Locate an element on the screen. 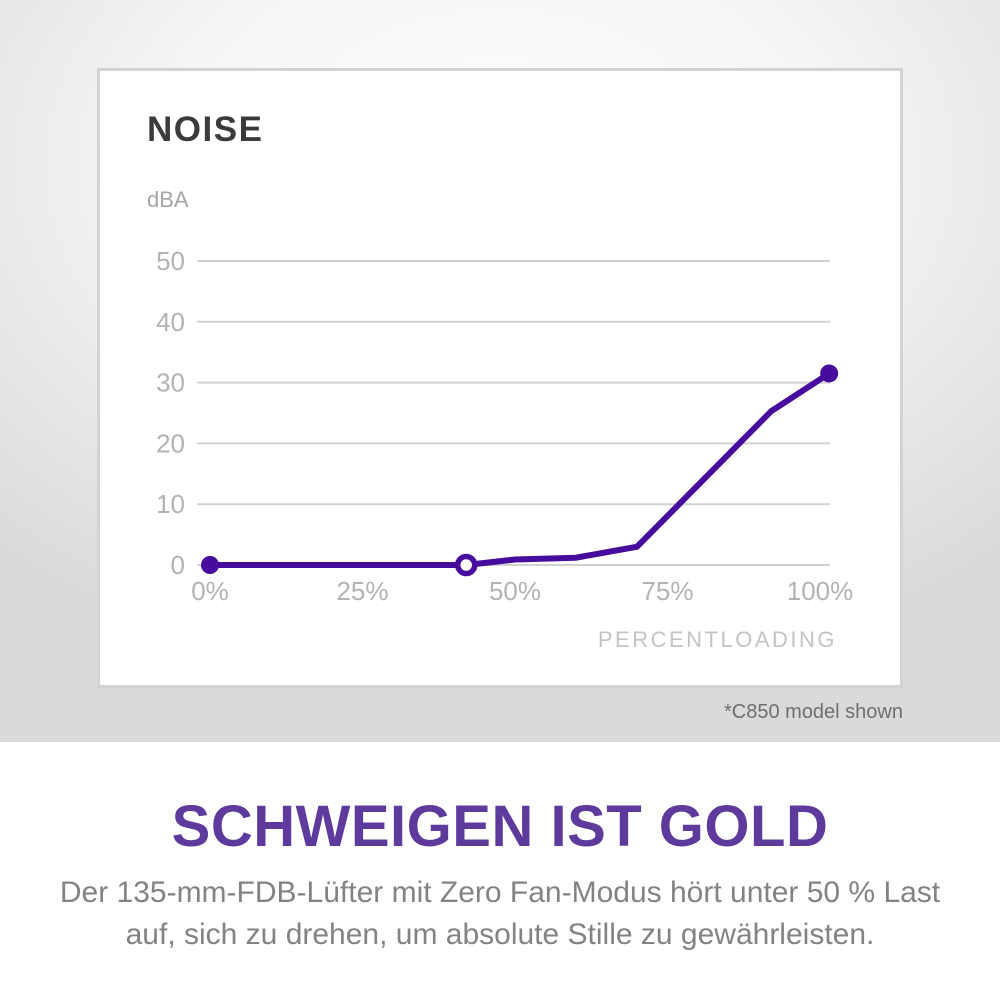 The height and width of the screenshot is (1000, 1000). chart-title: NOISE is located at coordinates (205, 129).